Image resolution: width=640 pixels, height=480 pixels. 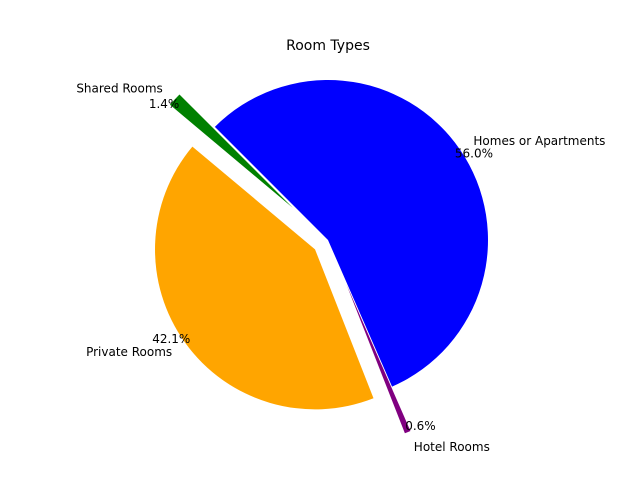 What do you see at coordinates (539, 141) in the screenshot?
I see `slice-label: Homes or Apartments` at bounding box center [539, 141].